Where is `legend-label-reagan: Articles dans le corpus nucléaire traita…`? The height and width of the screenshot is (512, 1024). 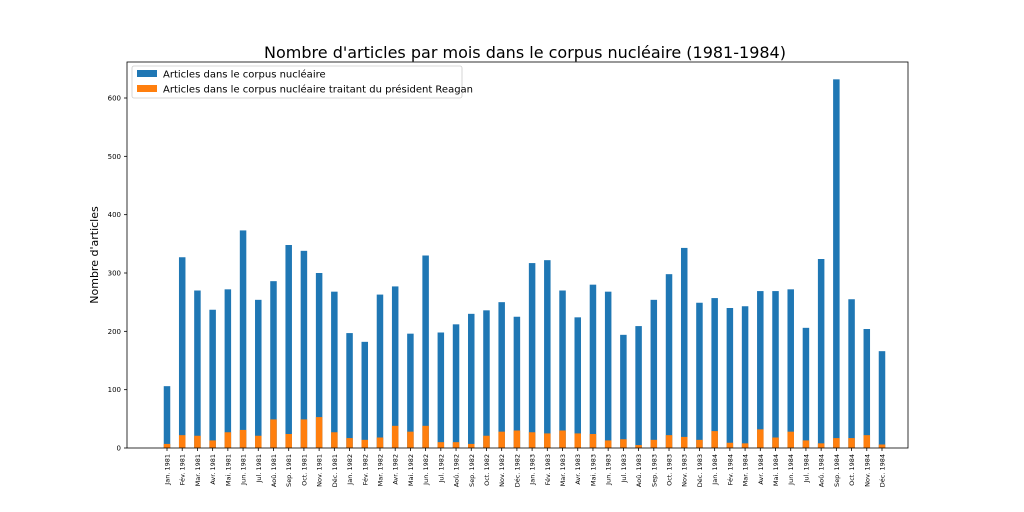 legend-label-reagan: Articles dans le corpus nucléaire traita… is located at coordinates (318, 90).